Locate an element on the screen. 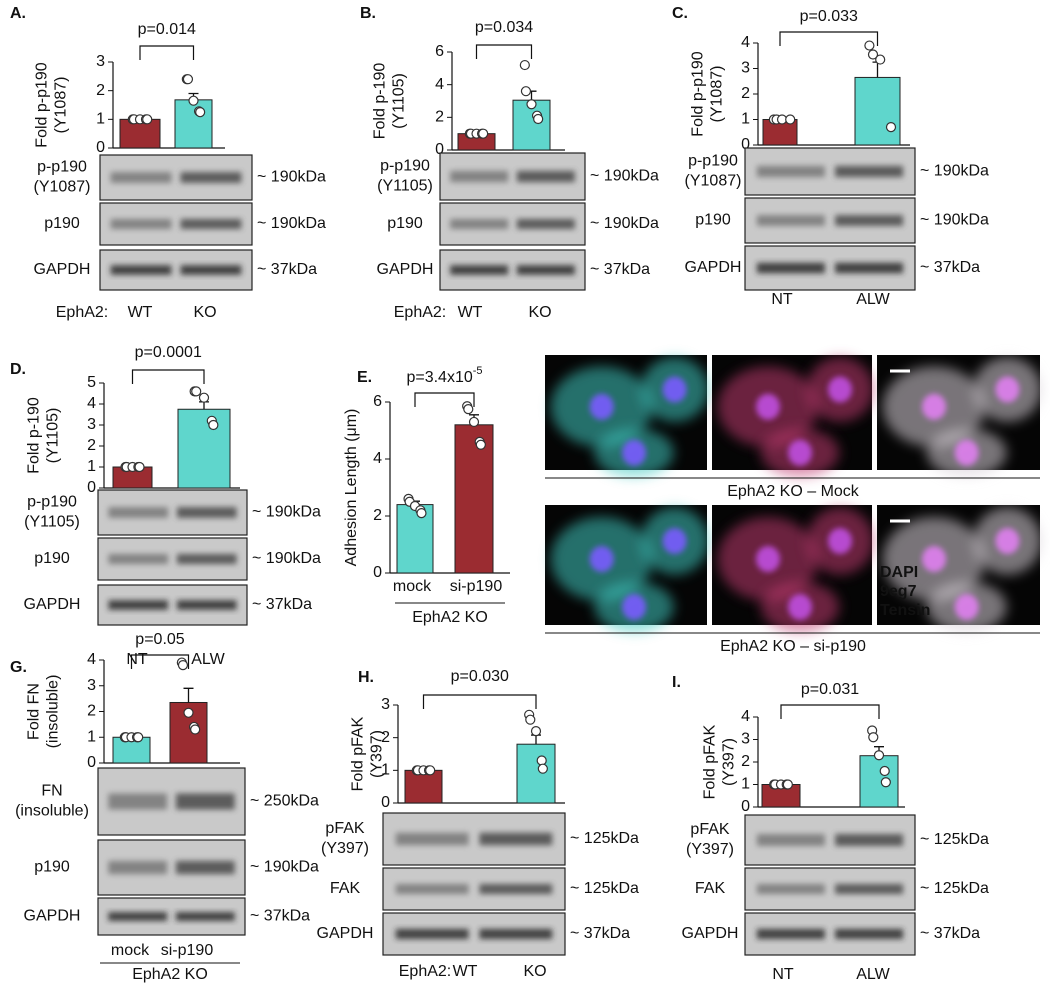 The height and width of the screenshot is (989, 1050). y-axis-label: (insoluble) is located at coordinates (53, 712).